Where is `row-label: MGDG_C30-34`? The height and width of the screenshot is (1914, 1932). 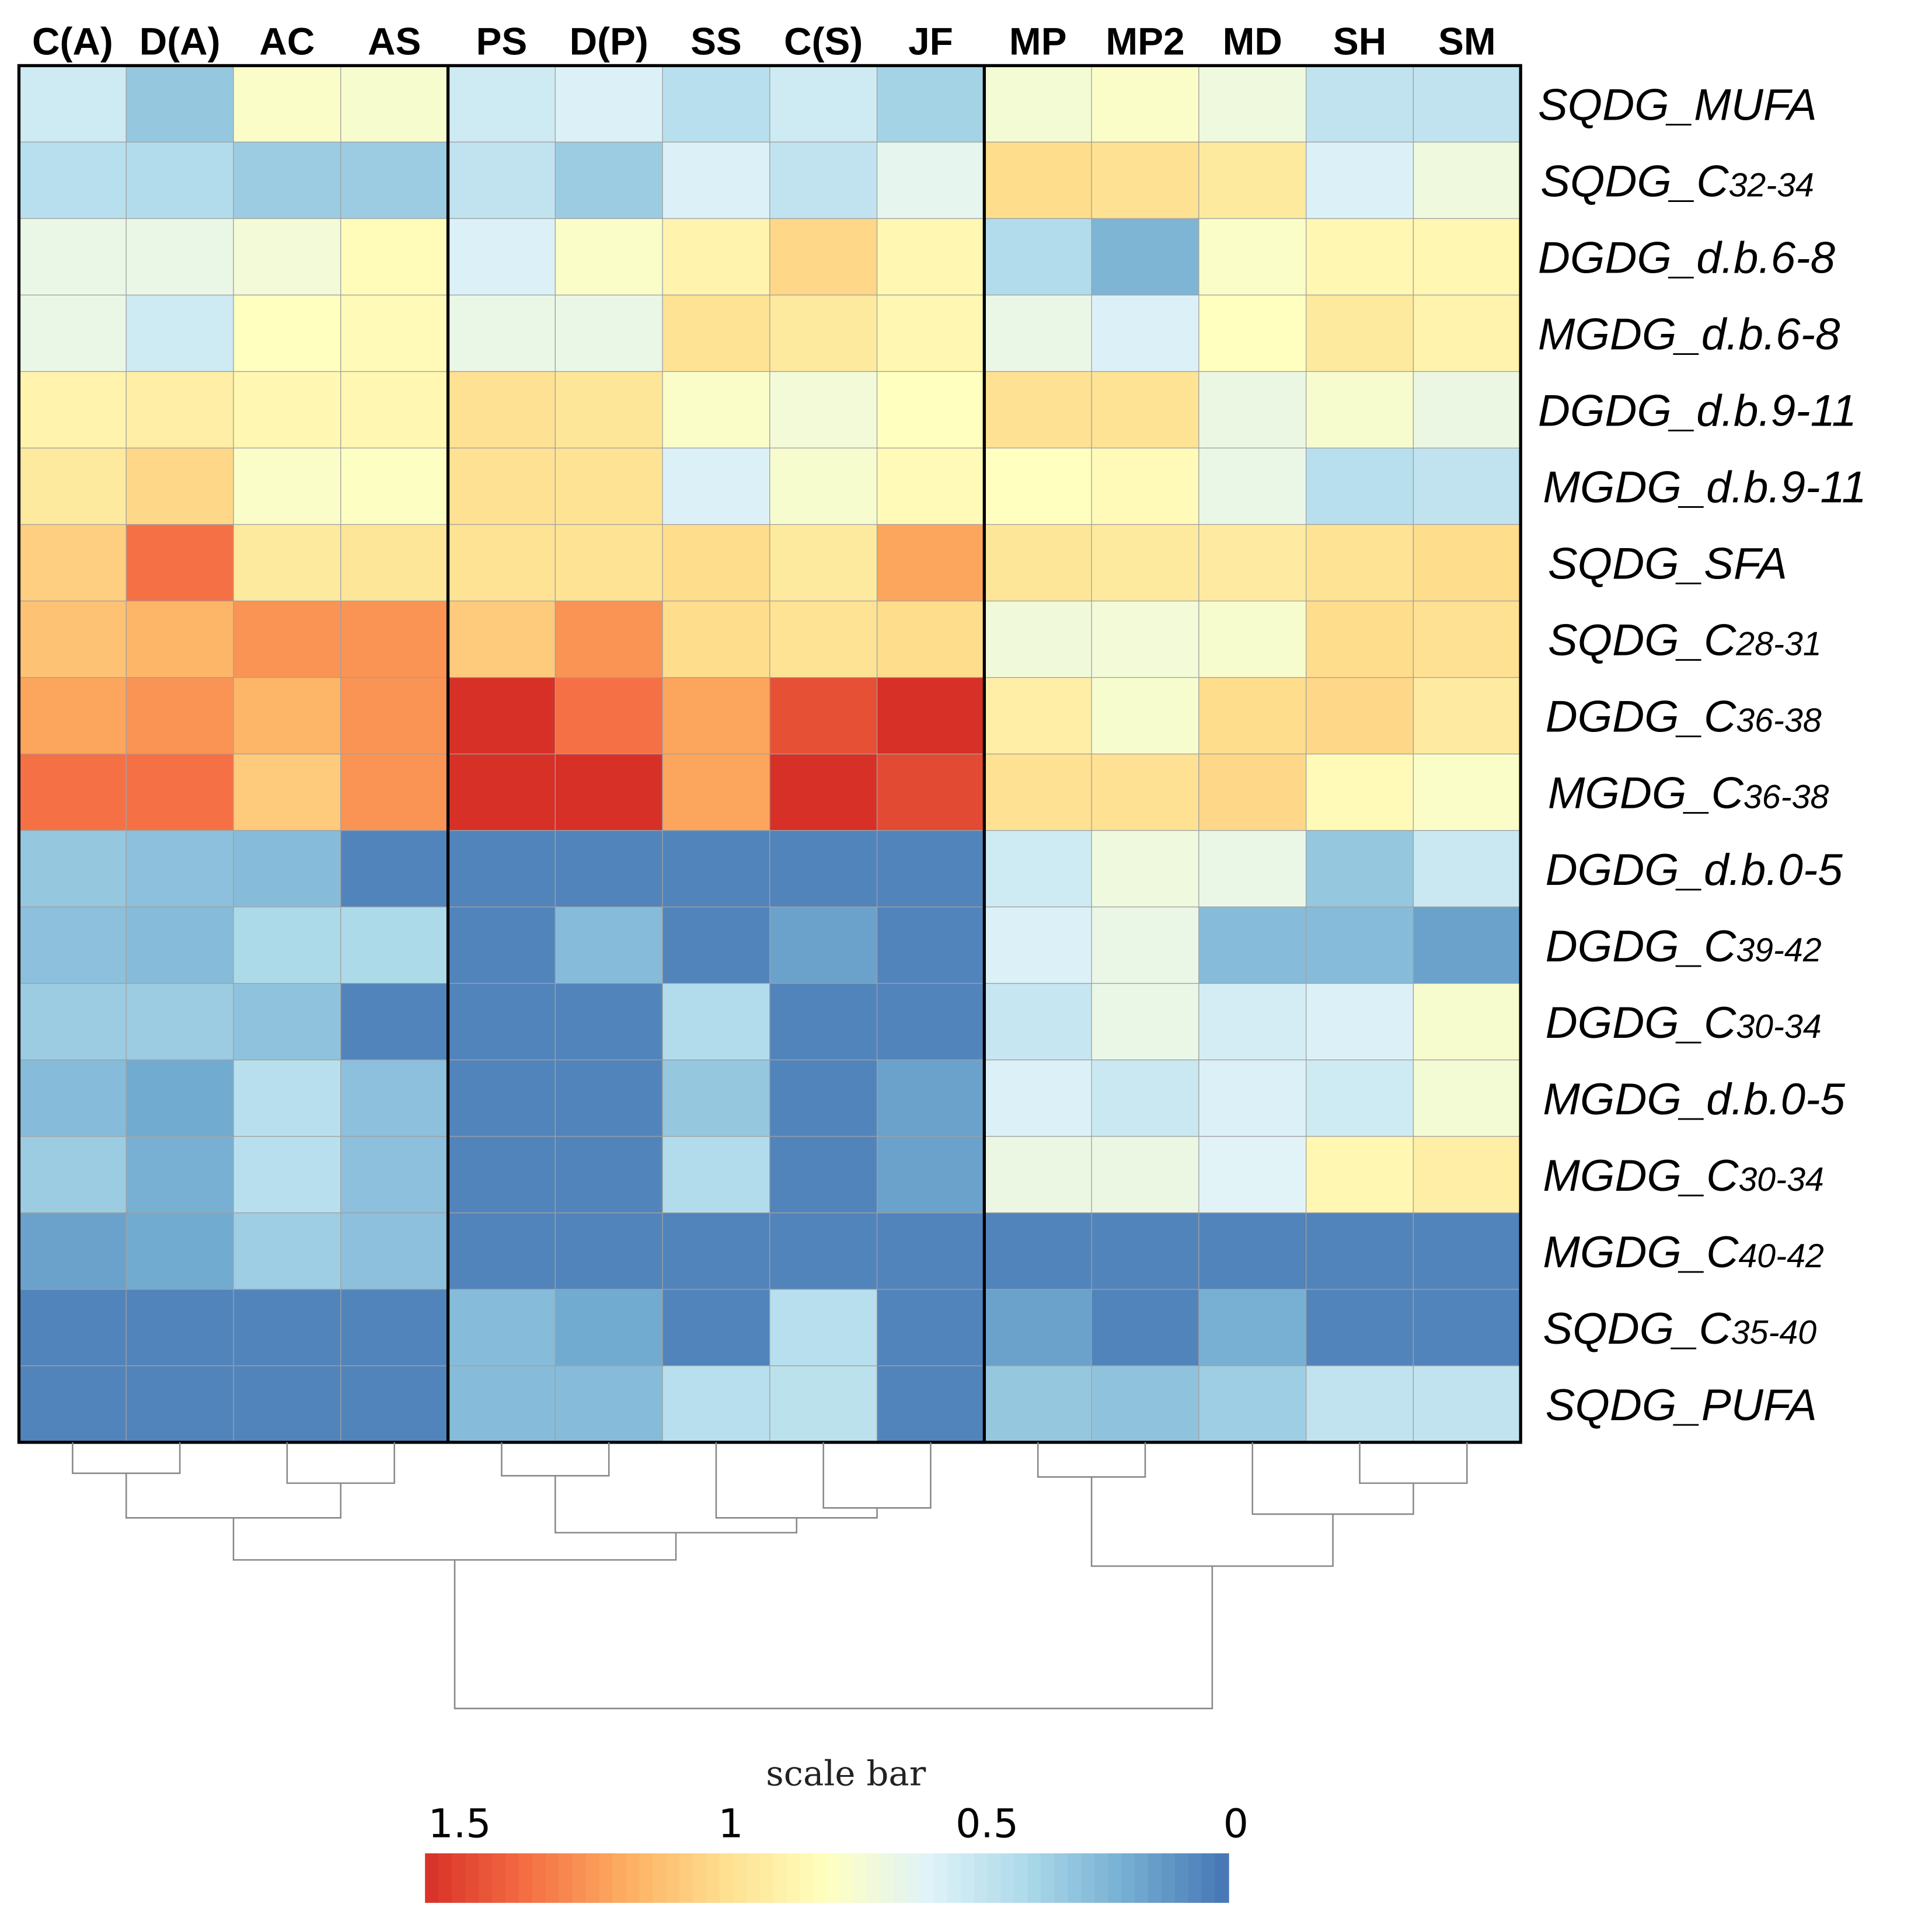
row-label: MGDG_C30-34 is located at coordinates (1683, 1176).